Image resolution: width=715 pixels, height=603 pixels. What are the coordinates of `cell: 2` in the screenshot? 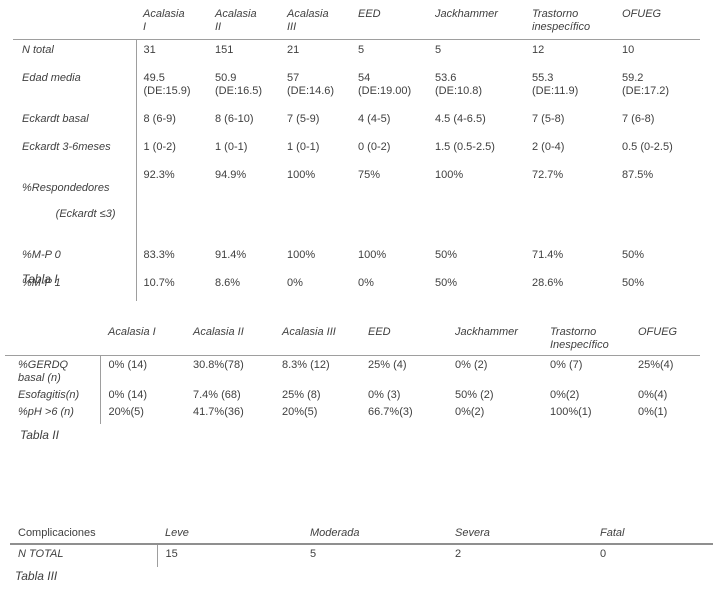 It's located at (458, 554).